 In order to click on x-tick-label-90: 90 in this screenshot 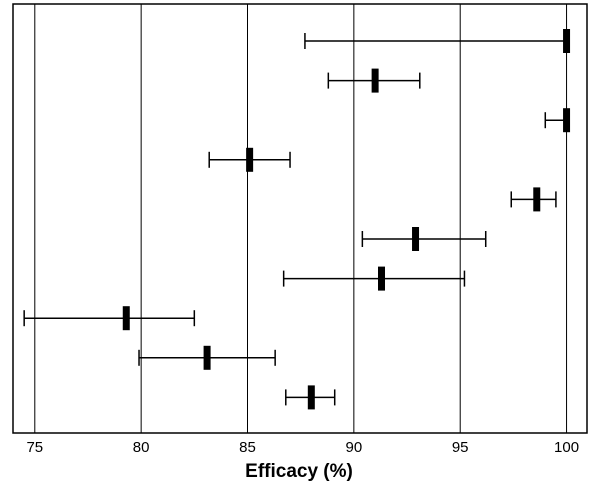, I will do `click(354, 447)`.